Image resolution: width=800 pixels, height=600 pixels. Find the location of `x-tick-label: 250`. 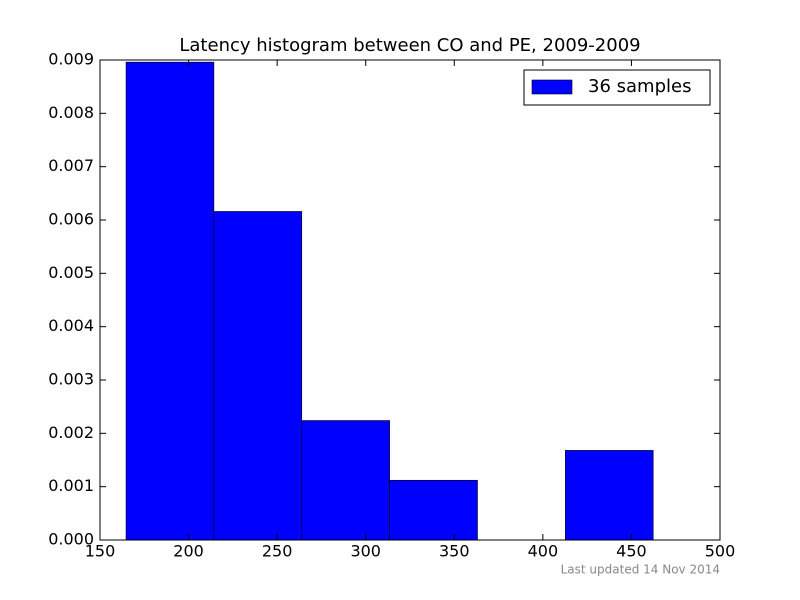

x-tick-label: 250 is located at coordinates (277, 551).